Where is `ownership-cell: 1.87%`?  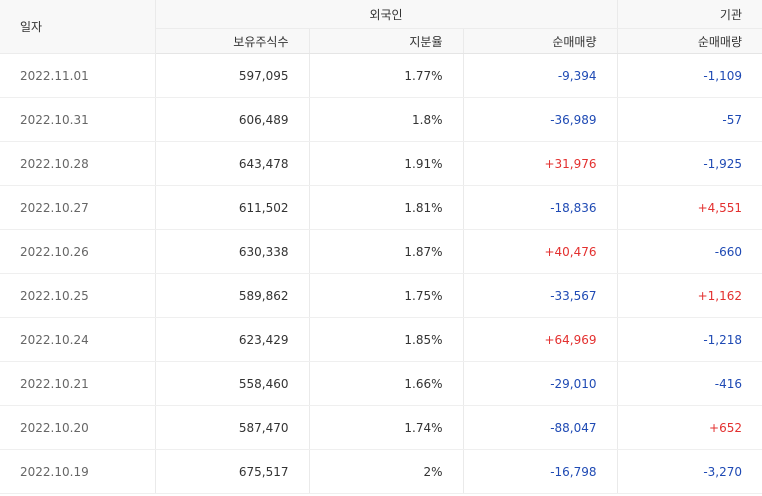
ownership-cell: 1.87% is located at coordinates (386, 251).